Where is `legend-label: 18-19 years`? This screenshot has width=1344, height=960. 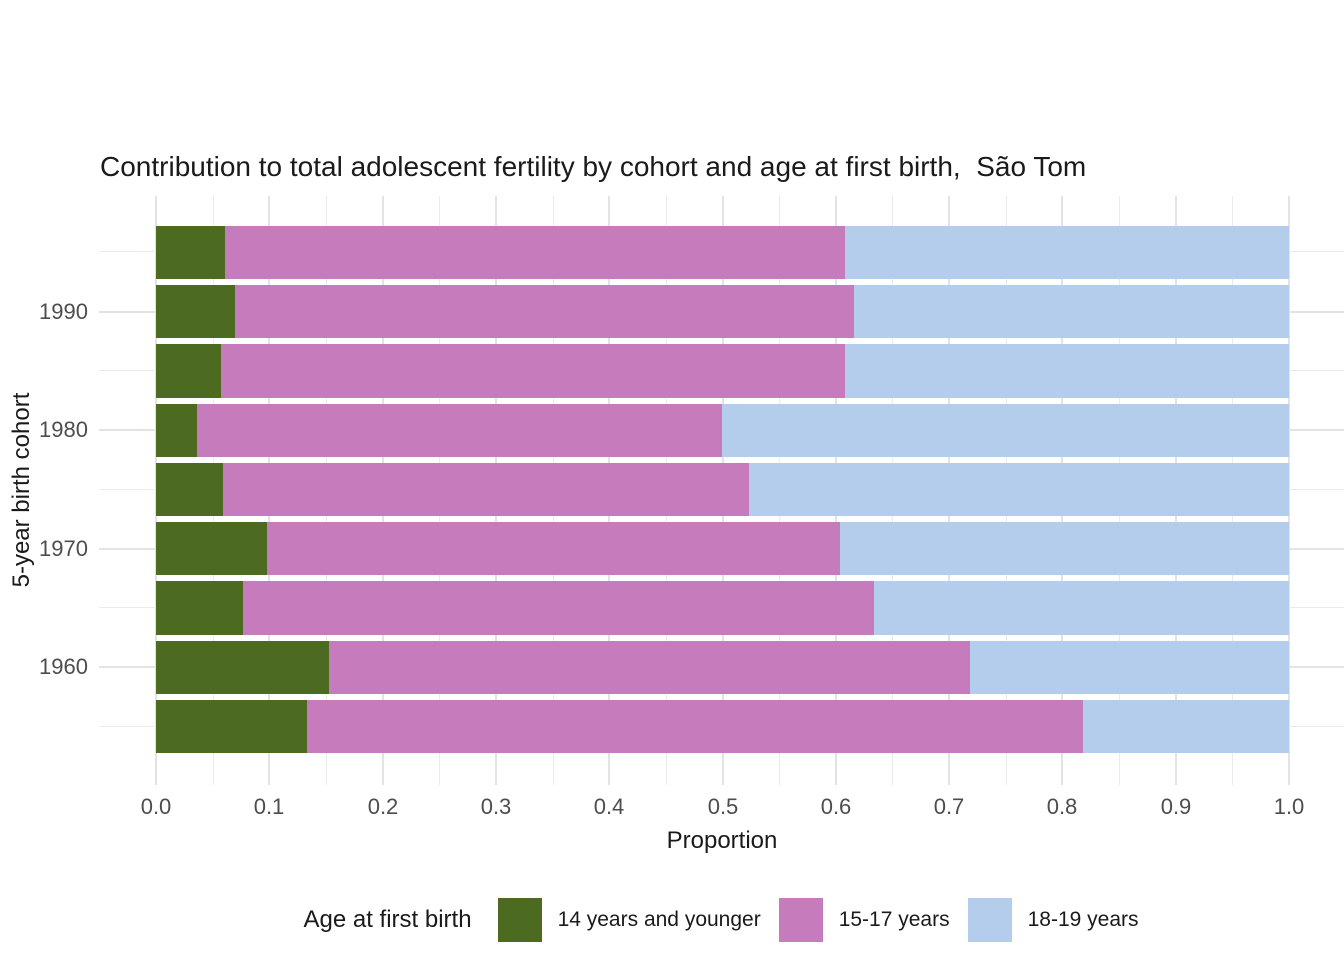 legend-label: 18-19 years is located at coordinates (1083, 919).